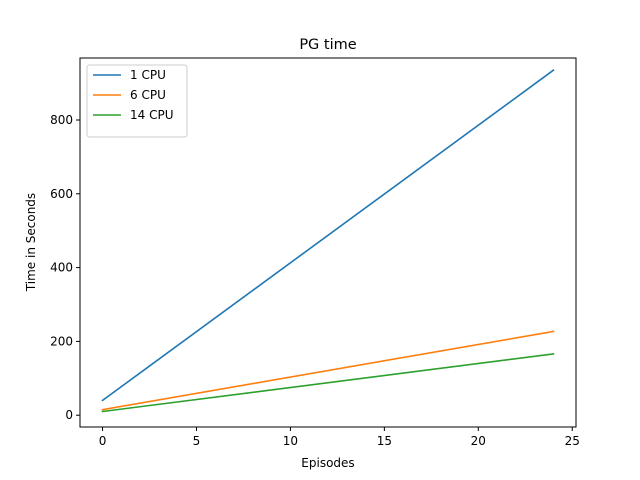 The image size is (640, 480). What do you see at coordinates (384, 441) in the screenshot?
I see `x-tick-label-3: 15` at bounding box center [384, 441].